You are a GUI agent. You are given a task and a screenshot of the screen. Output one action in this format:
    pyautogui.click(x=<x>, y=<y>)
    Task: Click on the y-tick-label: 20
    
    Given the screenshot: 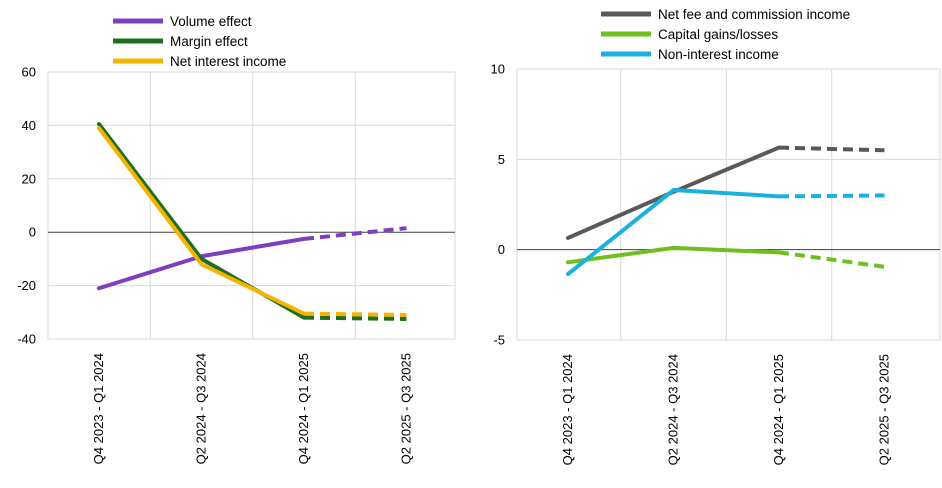 What is the action you would take?
    pyautogui.click(x=29, y=178)
    